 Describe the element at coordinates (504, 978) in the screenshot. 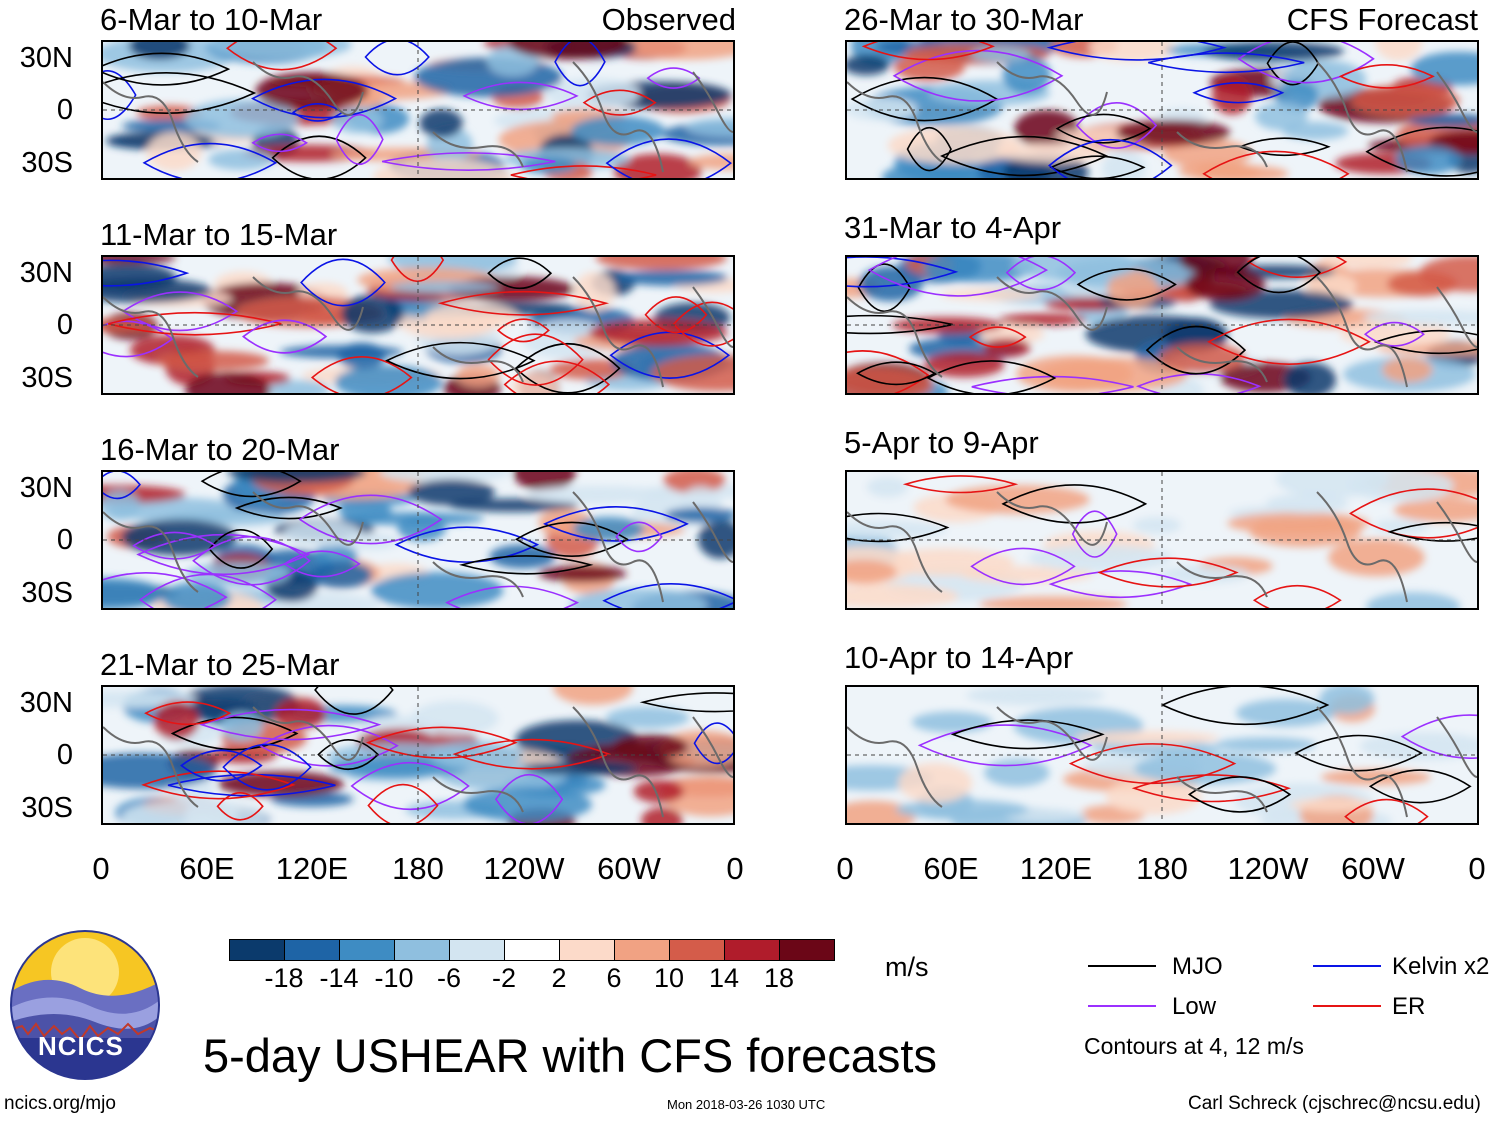

I see `colorbar-label: -2` at that location.